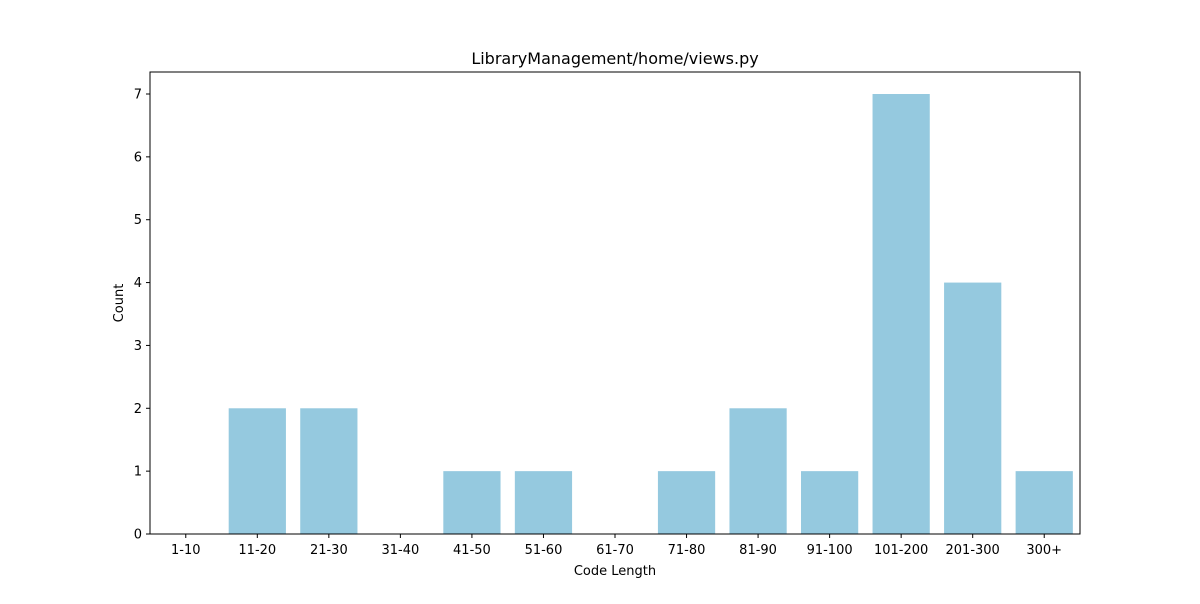 This screenshot has height=604, width=1200. Describe the element at coordinates (973, 550) in the screenshot. I see `x-tick-label: 201-300` at that location.